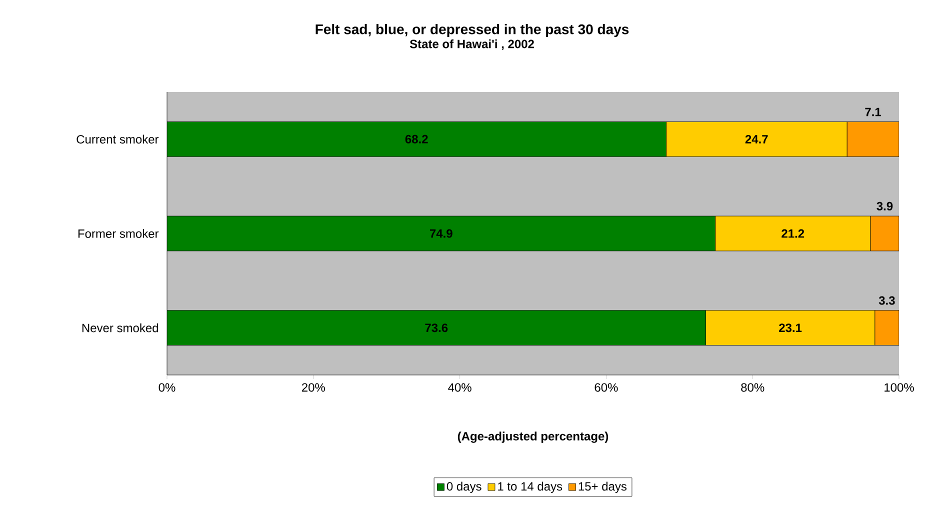 The image size is (937, 505). Describe the element at coordinates (313, 387) in the screenshot. I see `x-tick-label: 20%` at that location.